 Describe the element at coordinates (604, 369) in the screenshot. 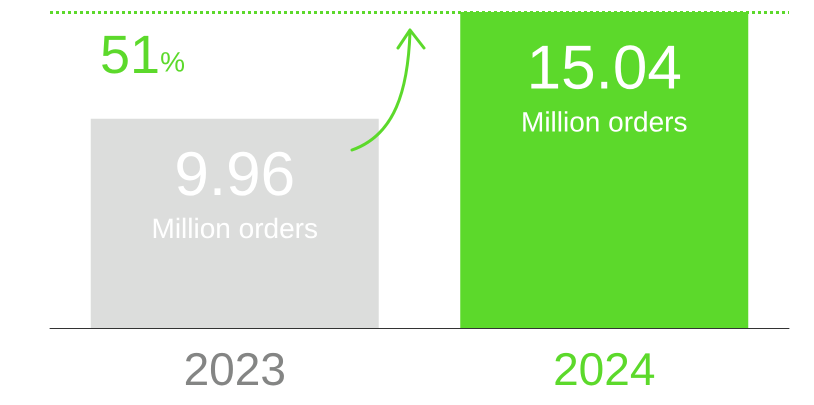

I see `x-tick-label: 2024` at that location.